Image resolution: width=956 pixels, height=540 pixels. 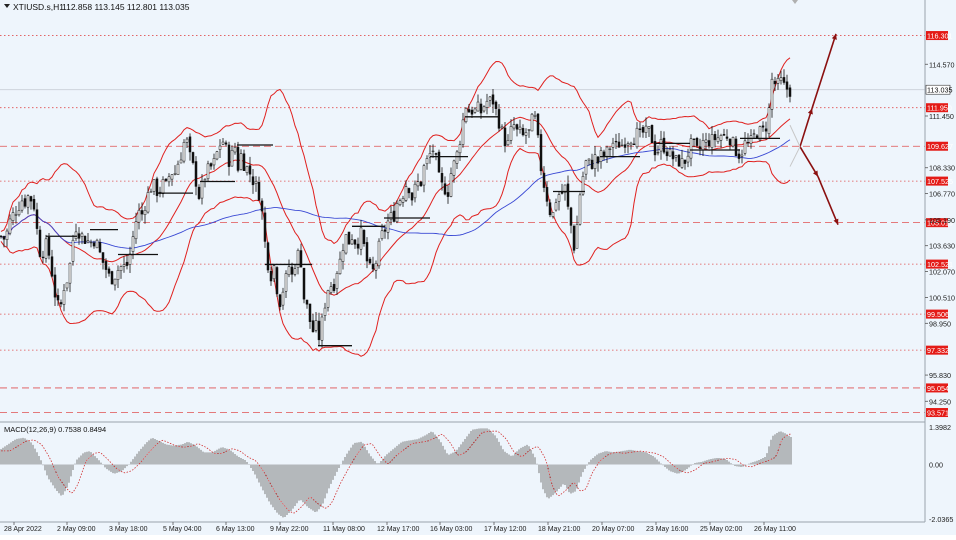 I want to click on time-tick-label: 25 May 02:00, so click(x=721, y=529).